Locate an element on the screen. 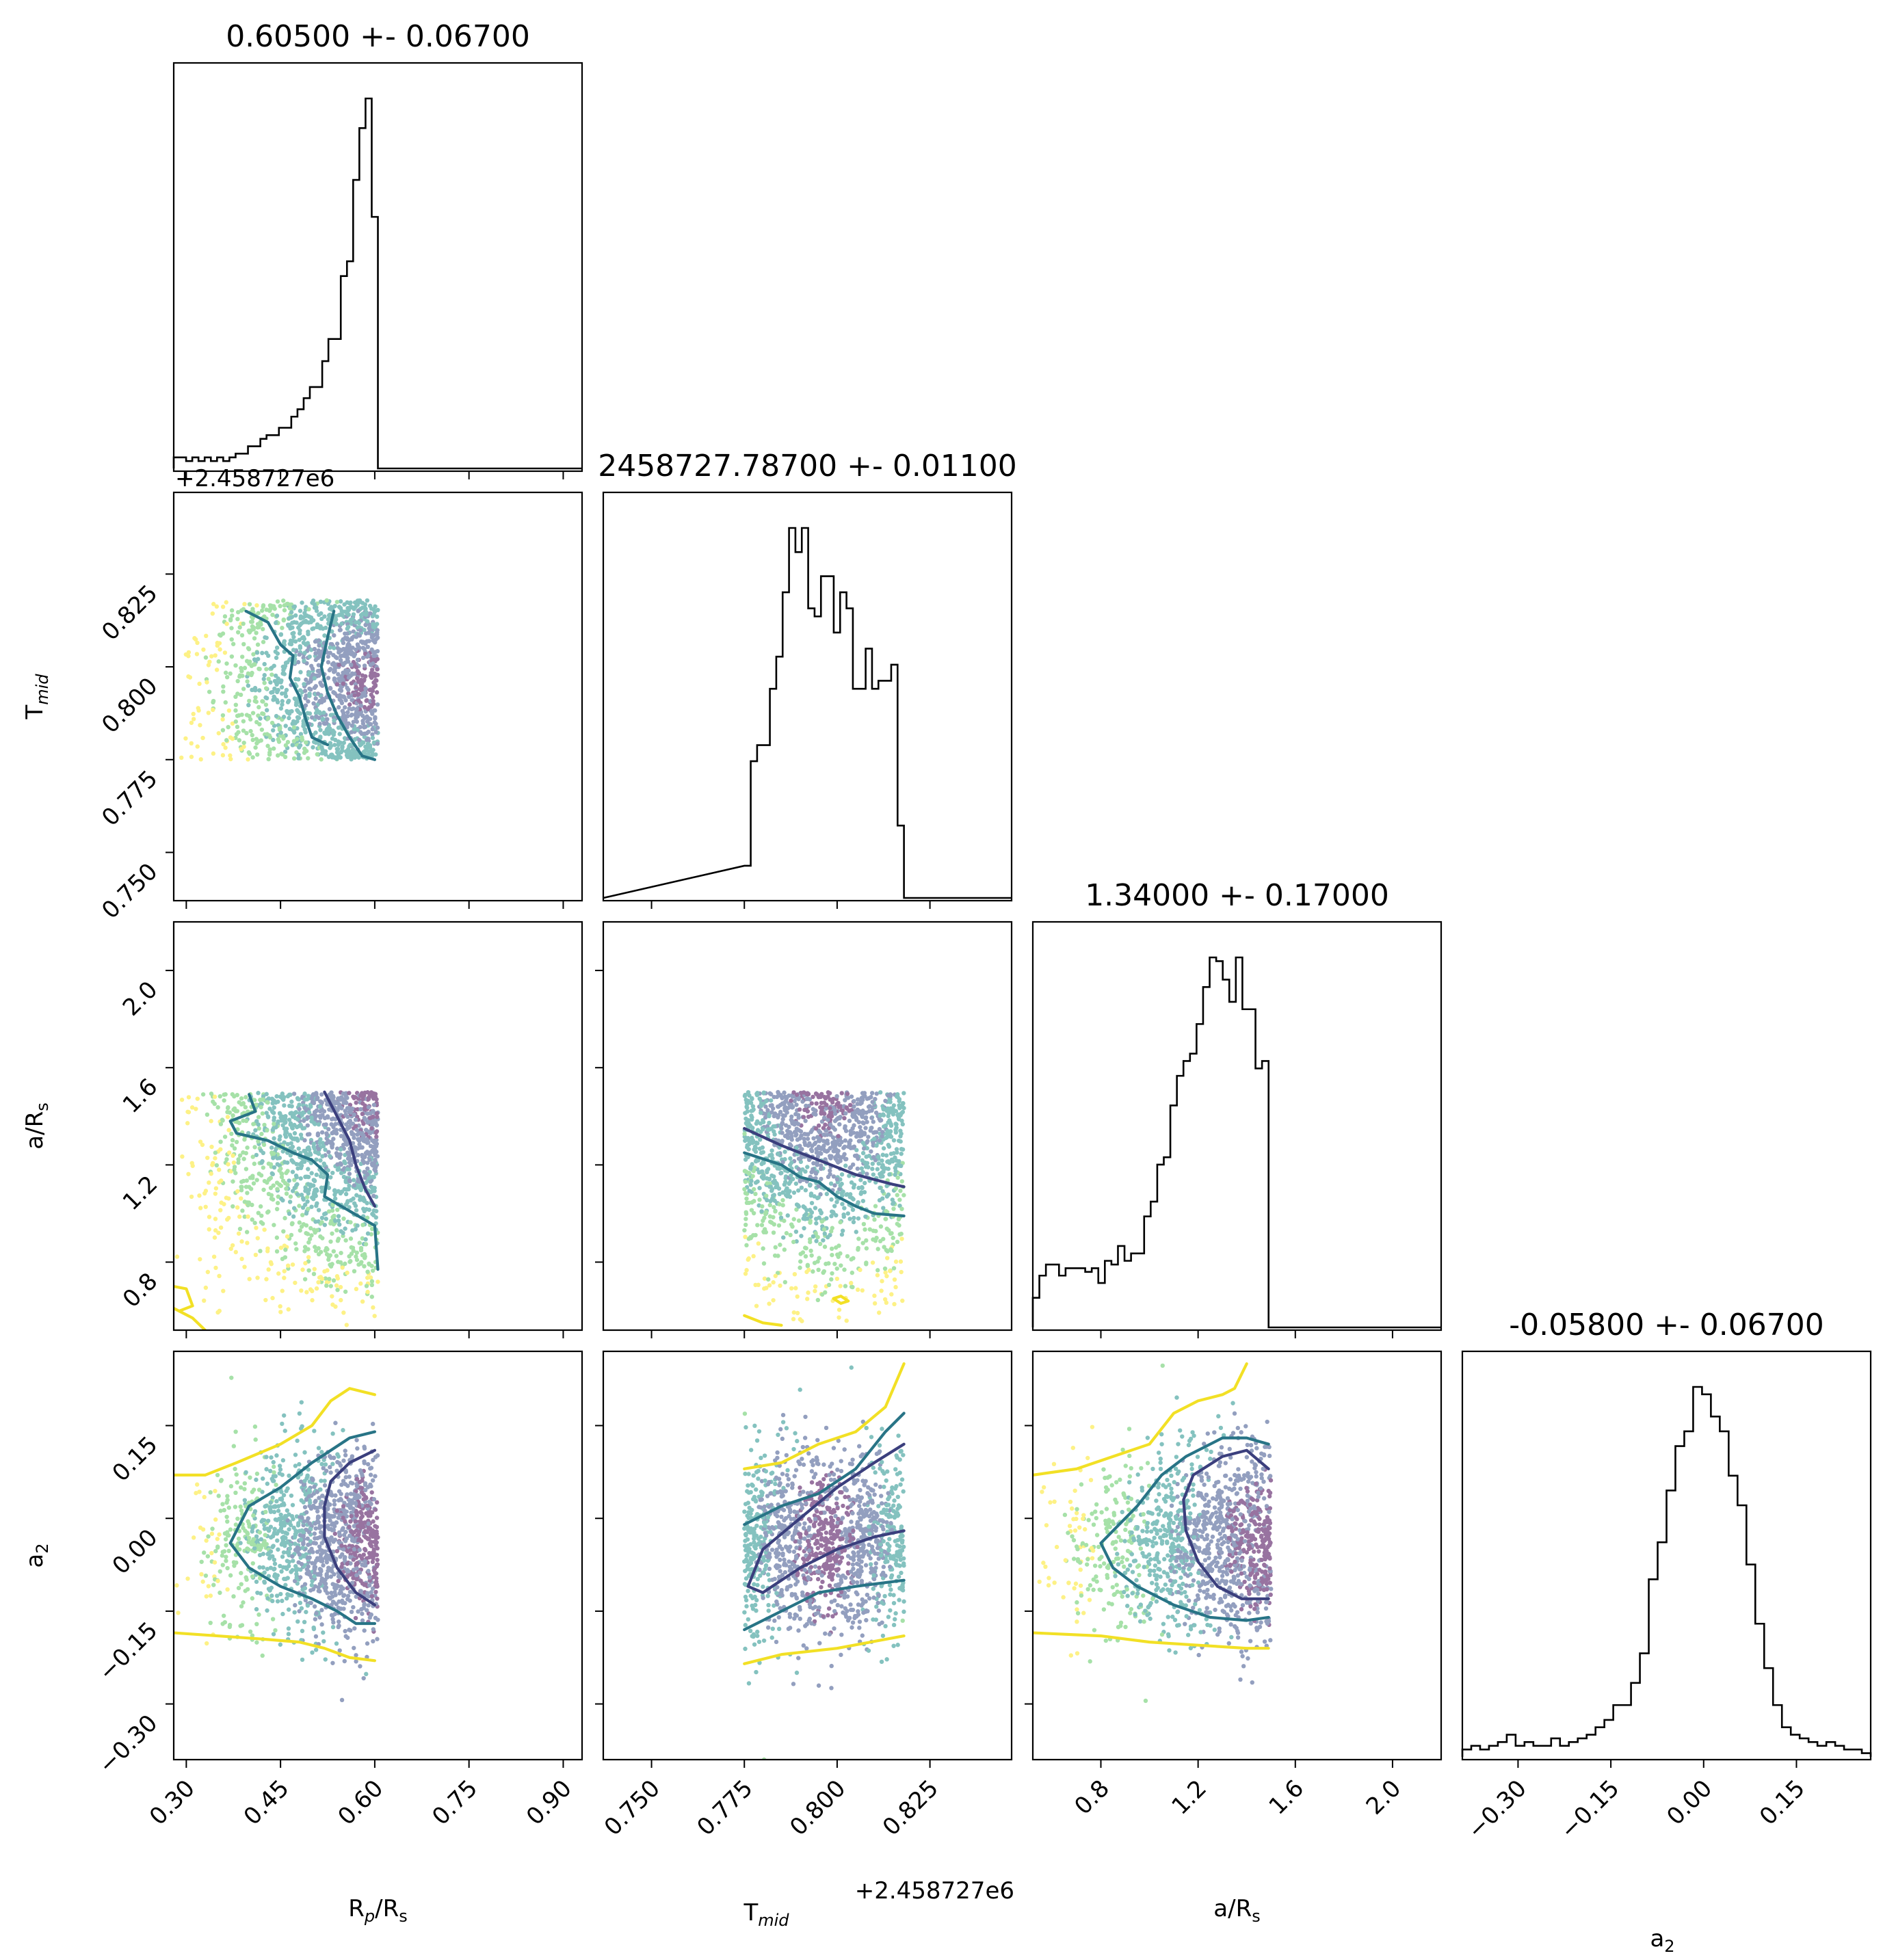 This screenshot has width=1896, height=1960. scatter-points is located at coordinates (824, 1206).